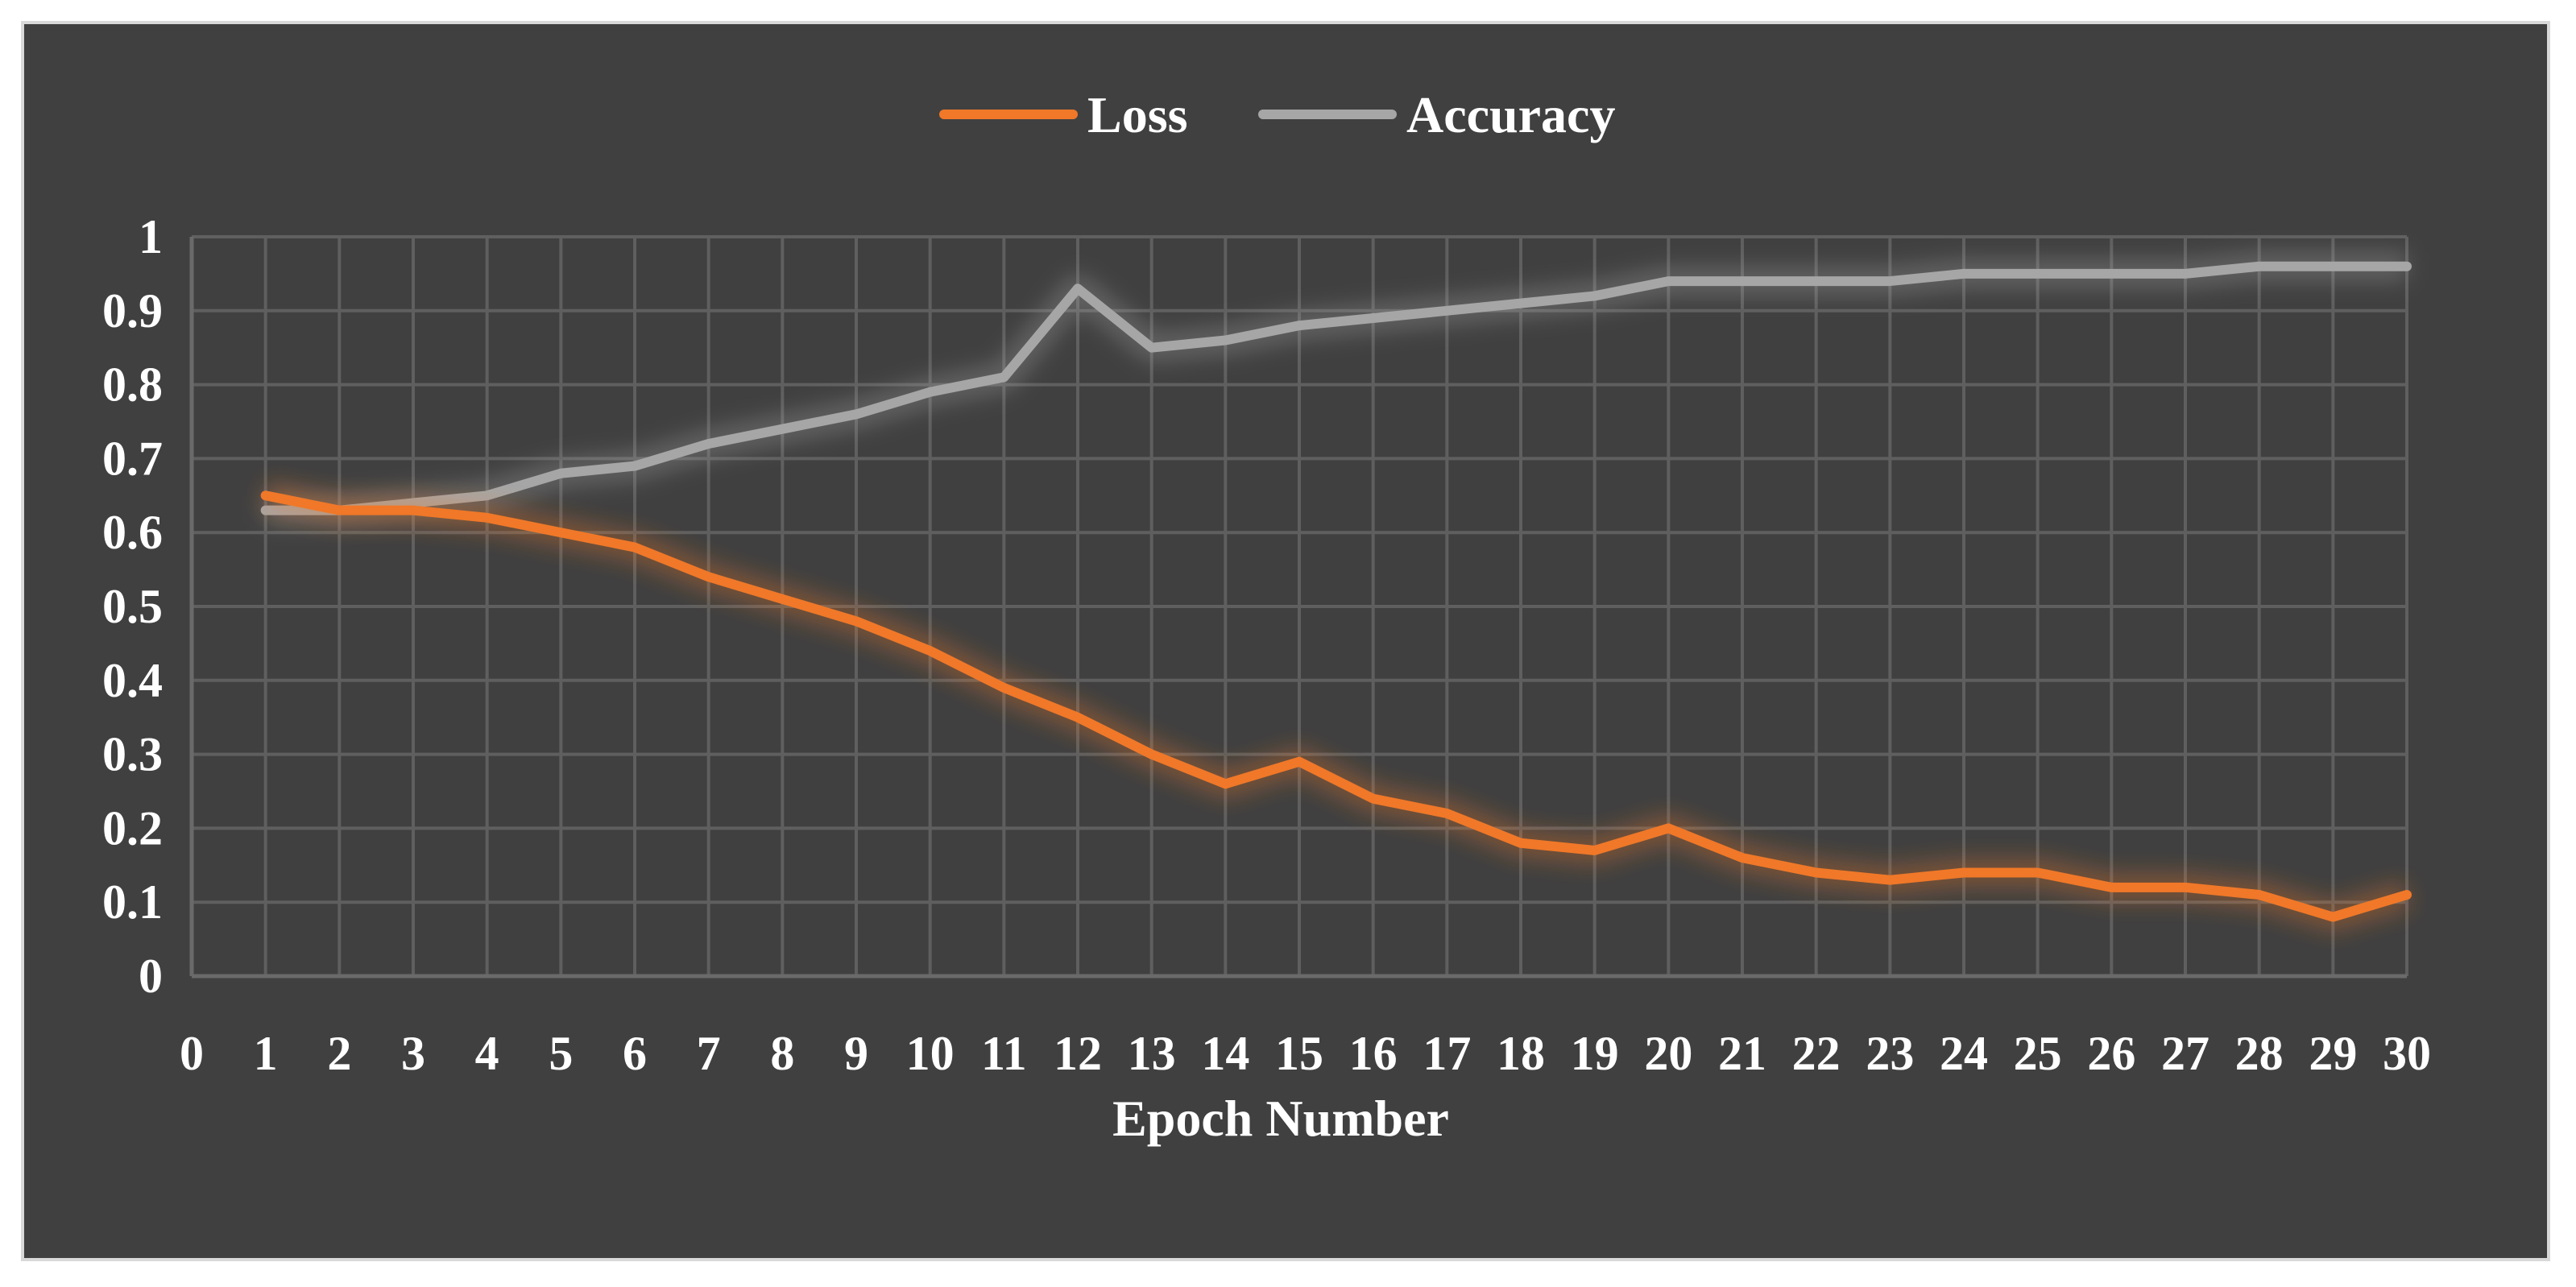 This screenshot has width=2576, height=1287. Describe the element at coordinates (1280, 1119) in the screenshot. I see `x-axis-title: Epoch Number` at that location.